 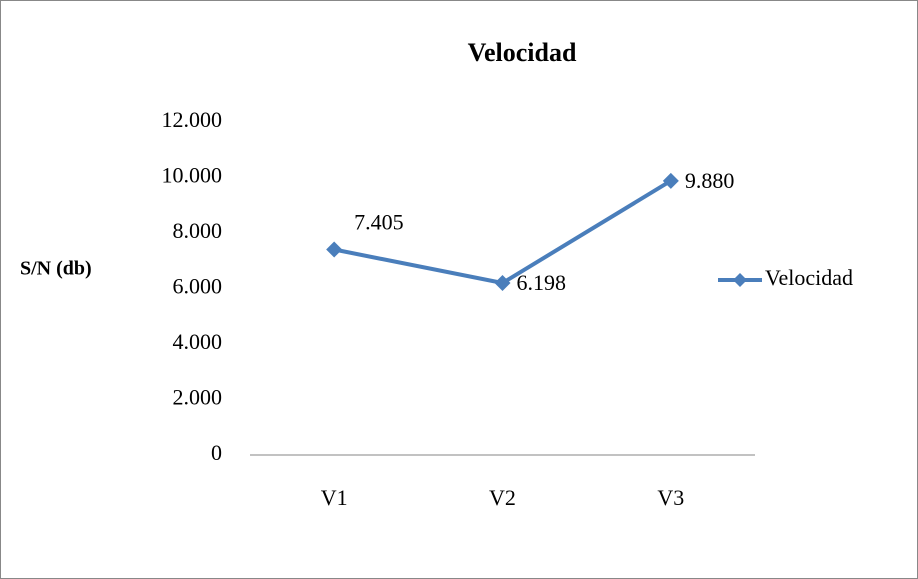 What do you see at coordinates (192, 119) in the screenshot?
I see `y-tick-label: 12.000` at bounding box center [192, 119].